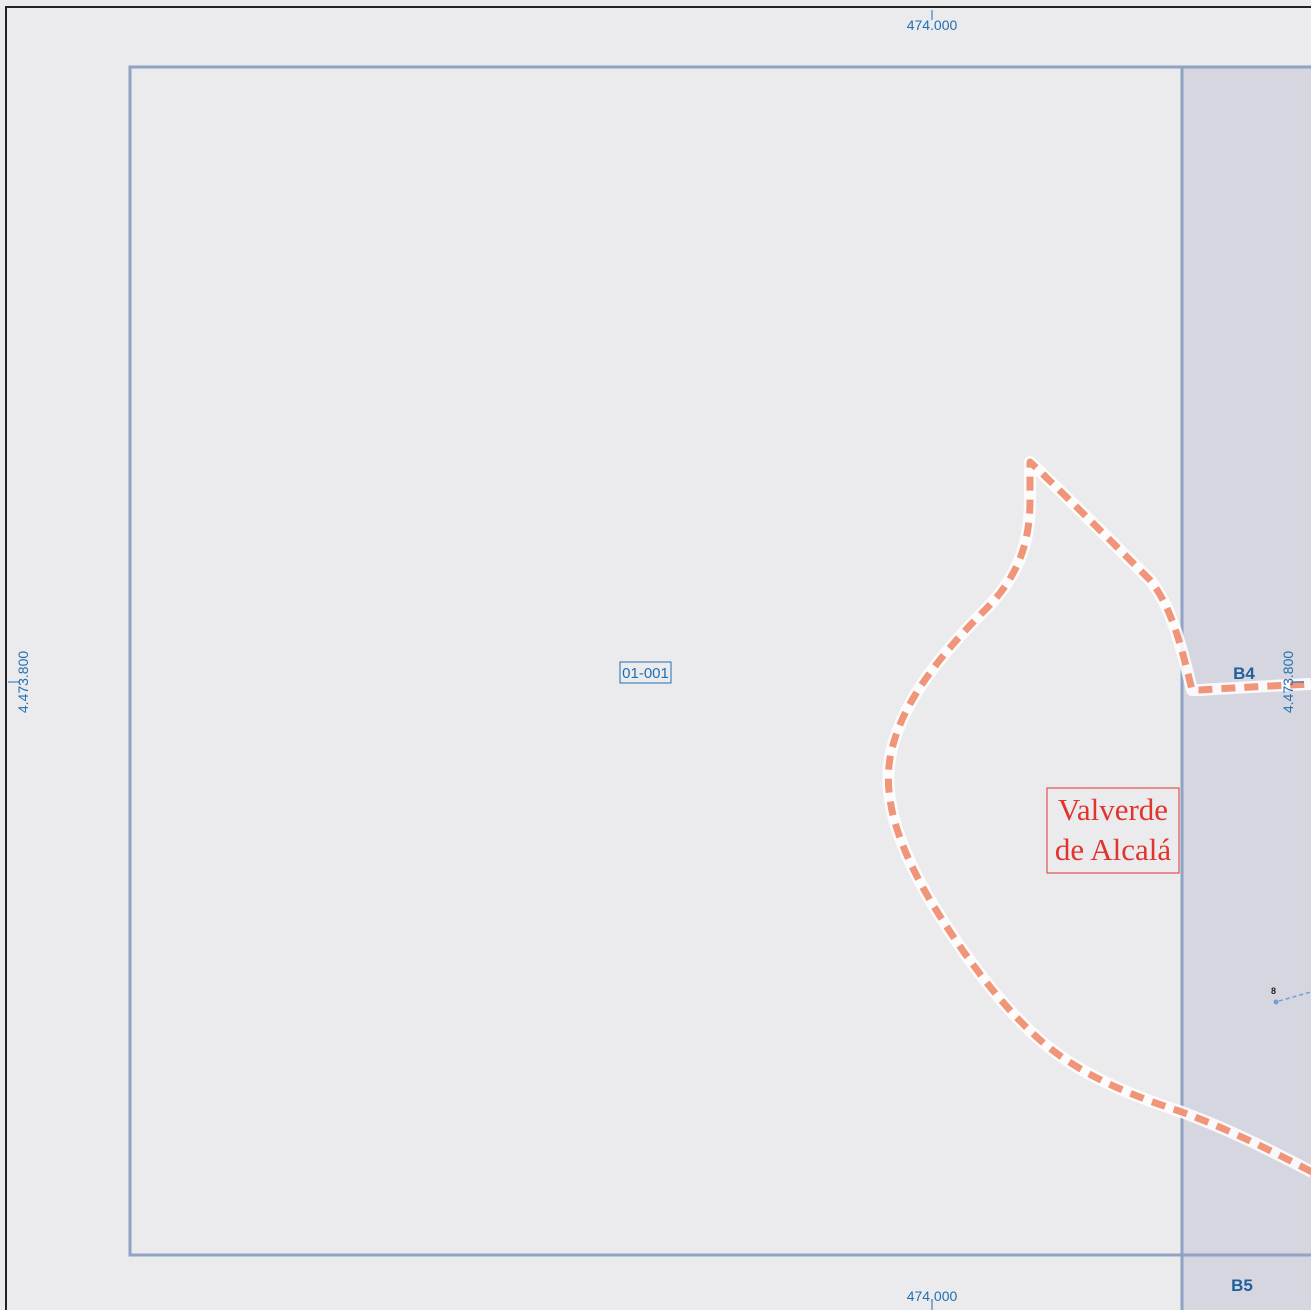 This screenshot has height=1310, width=1311. I want to click on stream-feature, so click(1292, 998).